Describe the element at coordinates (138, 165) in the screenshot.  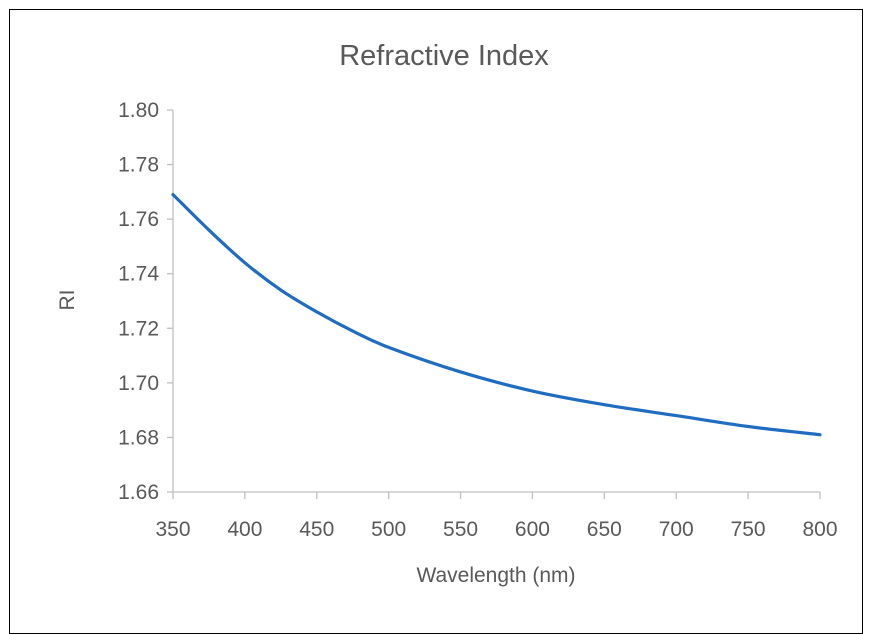
I see `y-tick-label: 1.78` at that location.